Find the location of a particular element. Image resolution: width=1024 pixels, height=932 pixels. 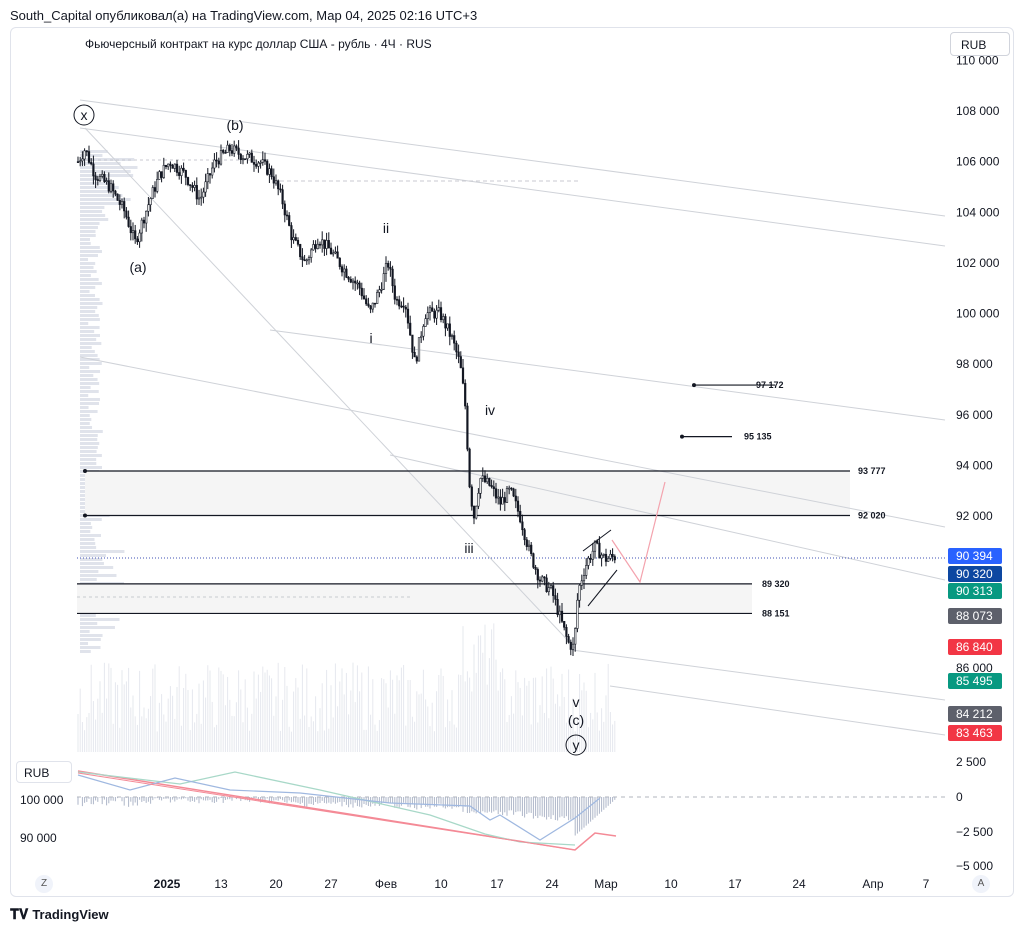

auto-scale-right-button: A is located at coordinates (981, 884).